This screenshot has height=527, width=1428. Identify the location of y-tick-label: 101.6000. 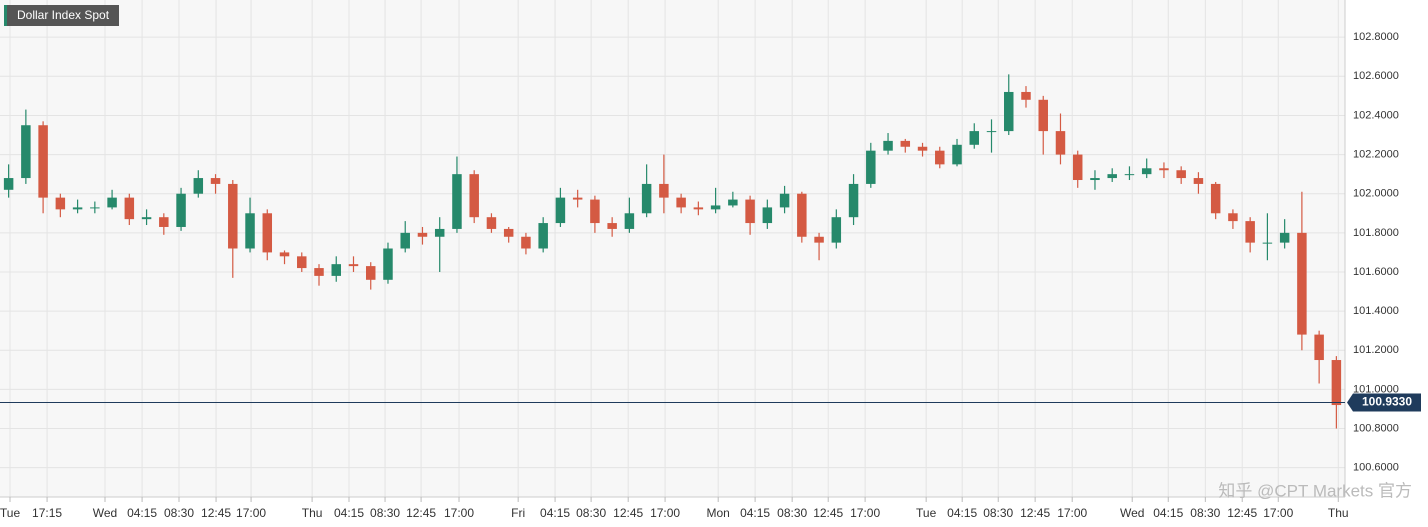
(1376, 272).